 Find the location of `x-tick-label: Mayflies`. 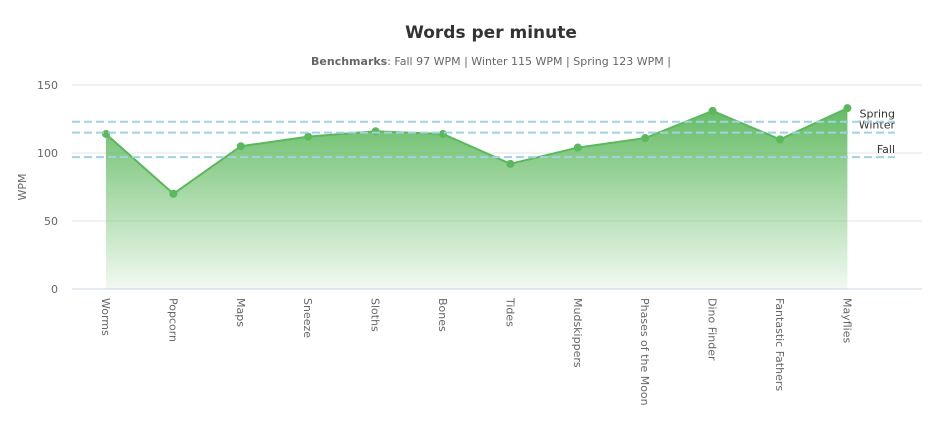

x-tick-label: Mayflies is located at coordinates (846, 320).